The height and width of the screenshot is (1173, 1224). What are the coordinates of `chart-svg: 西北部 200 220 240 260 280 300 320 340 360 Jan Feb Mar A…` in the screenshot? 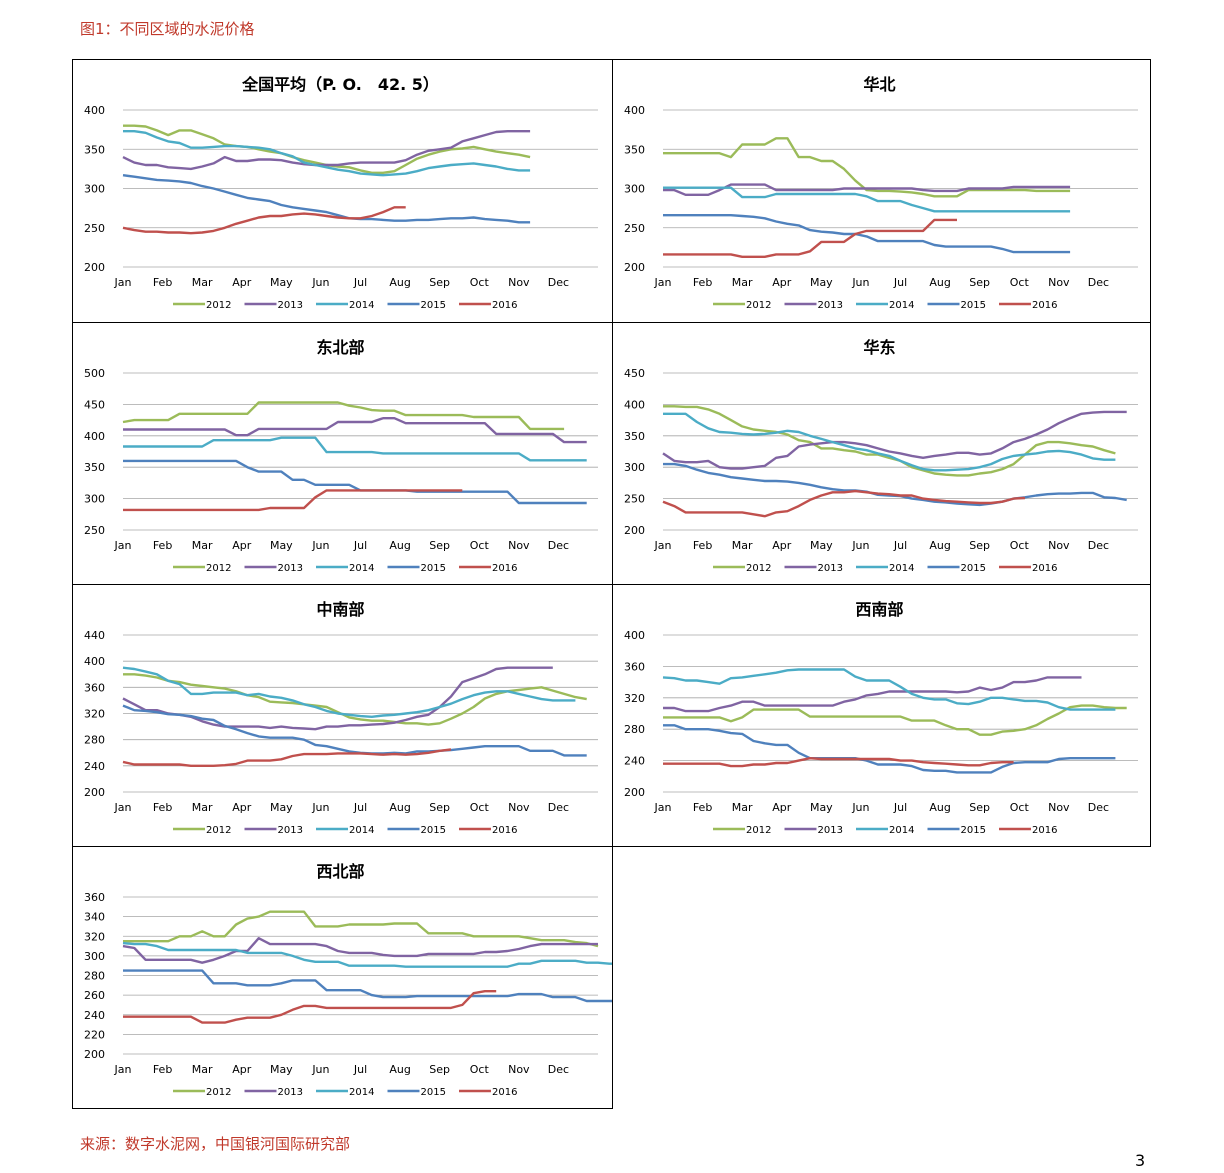 It's located at (348, 980).